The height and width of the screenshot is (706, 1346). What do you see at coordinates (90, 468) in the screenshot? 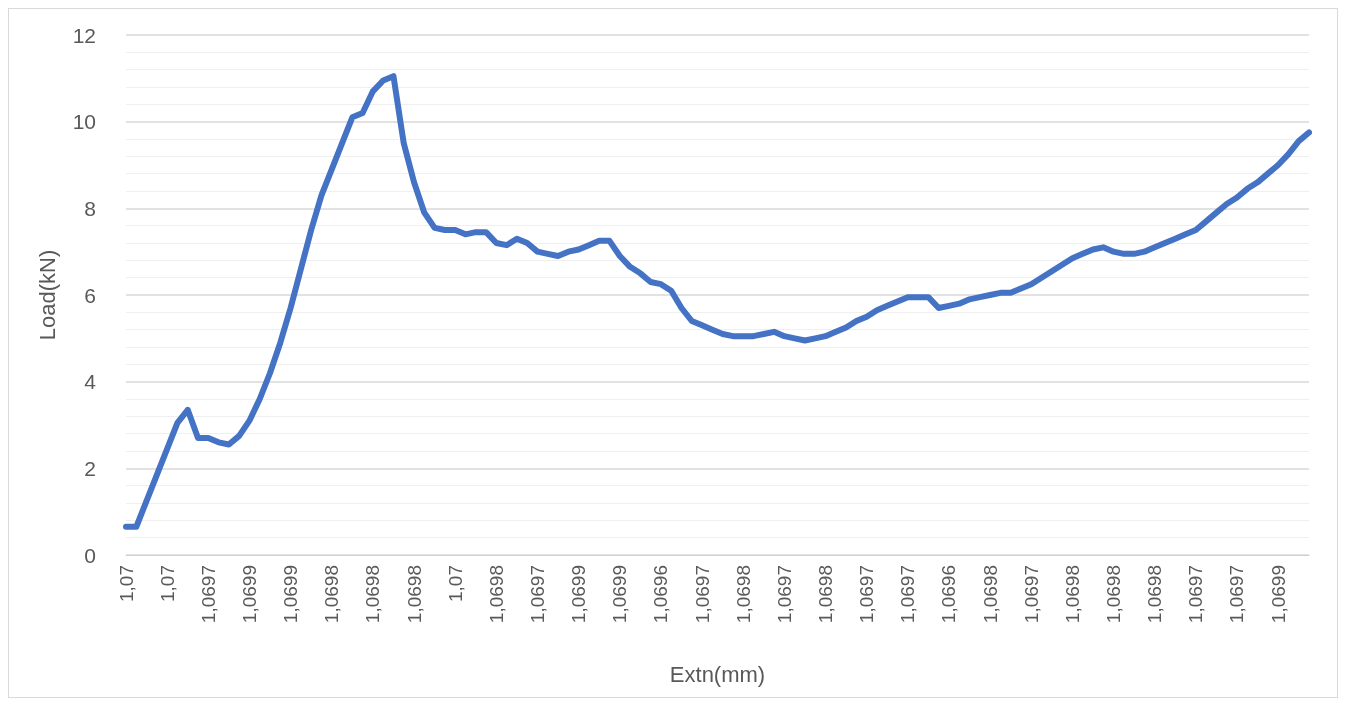
I see `y-tick-label: 2` at bounding box center [90, 468].